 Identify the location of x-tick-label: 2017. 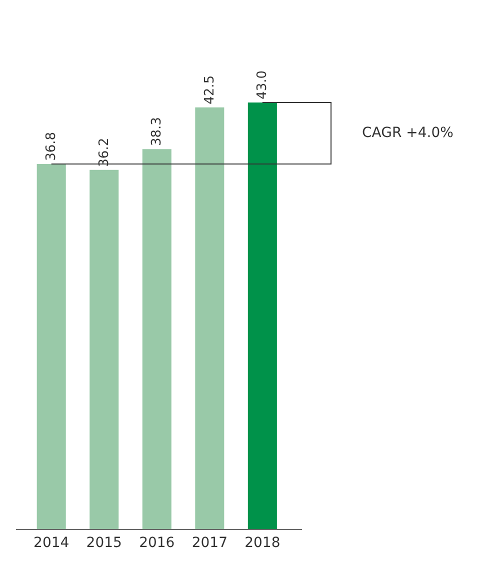
(210, 542).